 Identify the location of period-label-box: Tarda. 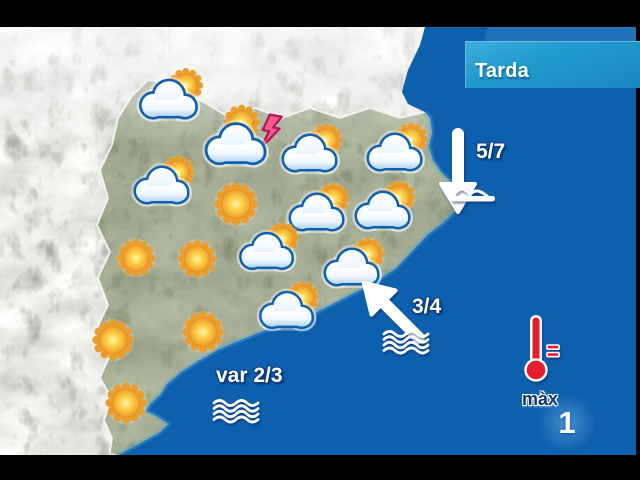
(552, 64).